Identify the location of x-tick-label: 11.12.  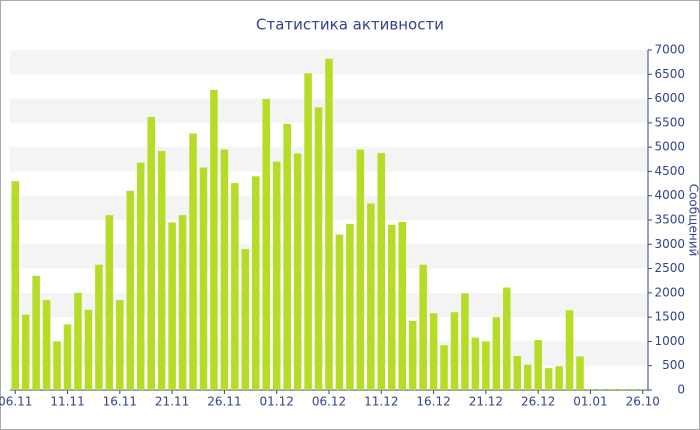
(381, 402).